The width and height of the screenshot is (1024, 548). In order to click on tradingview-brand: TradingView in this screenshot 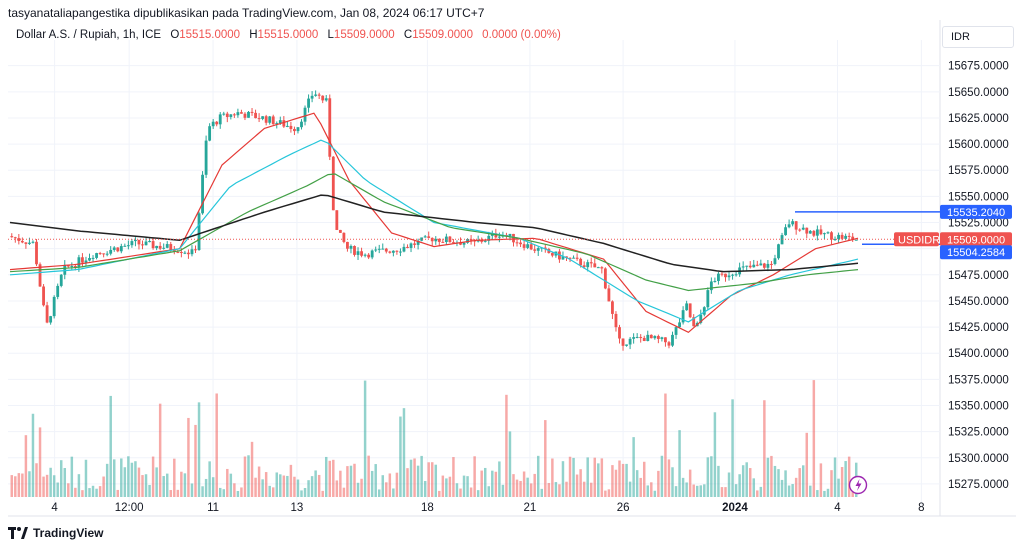, I will do `click(55, 533)`.